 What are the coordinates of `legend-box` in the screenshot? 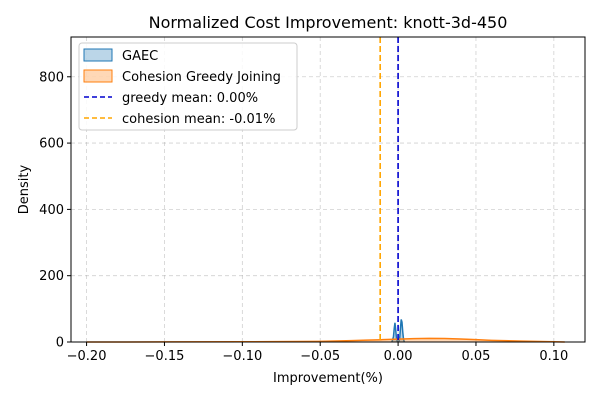 It's located at (188, 86).